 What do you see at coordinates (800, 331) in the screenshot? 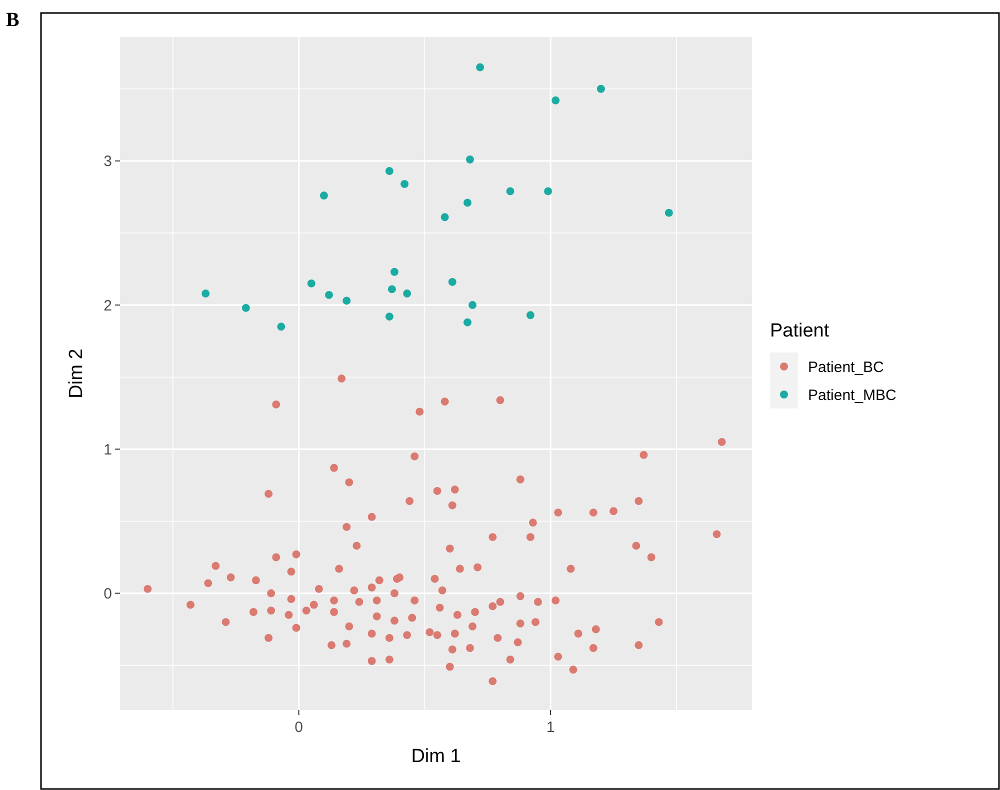
I see `legend-title: Patient` at bounding box center [800, 331].